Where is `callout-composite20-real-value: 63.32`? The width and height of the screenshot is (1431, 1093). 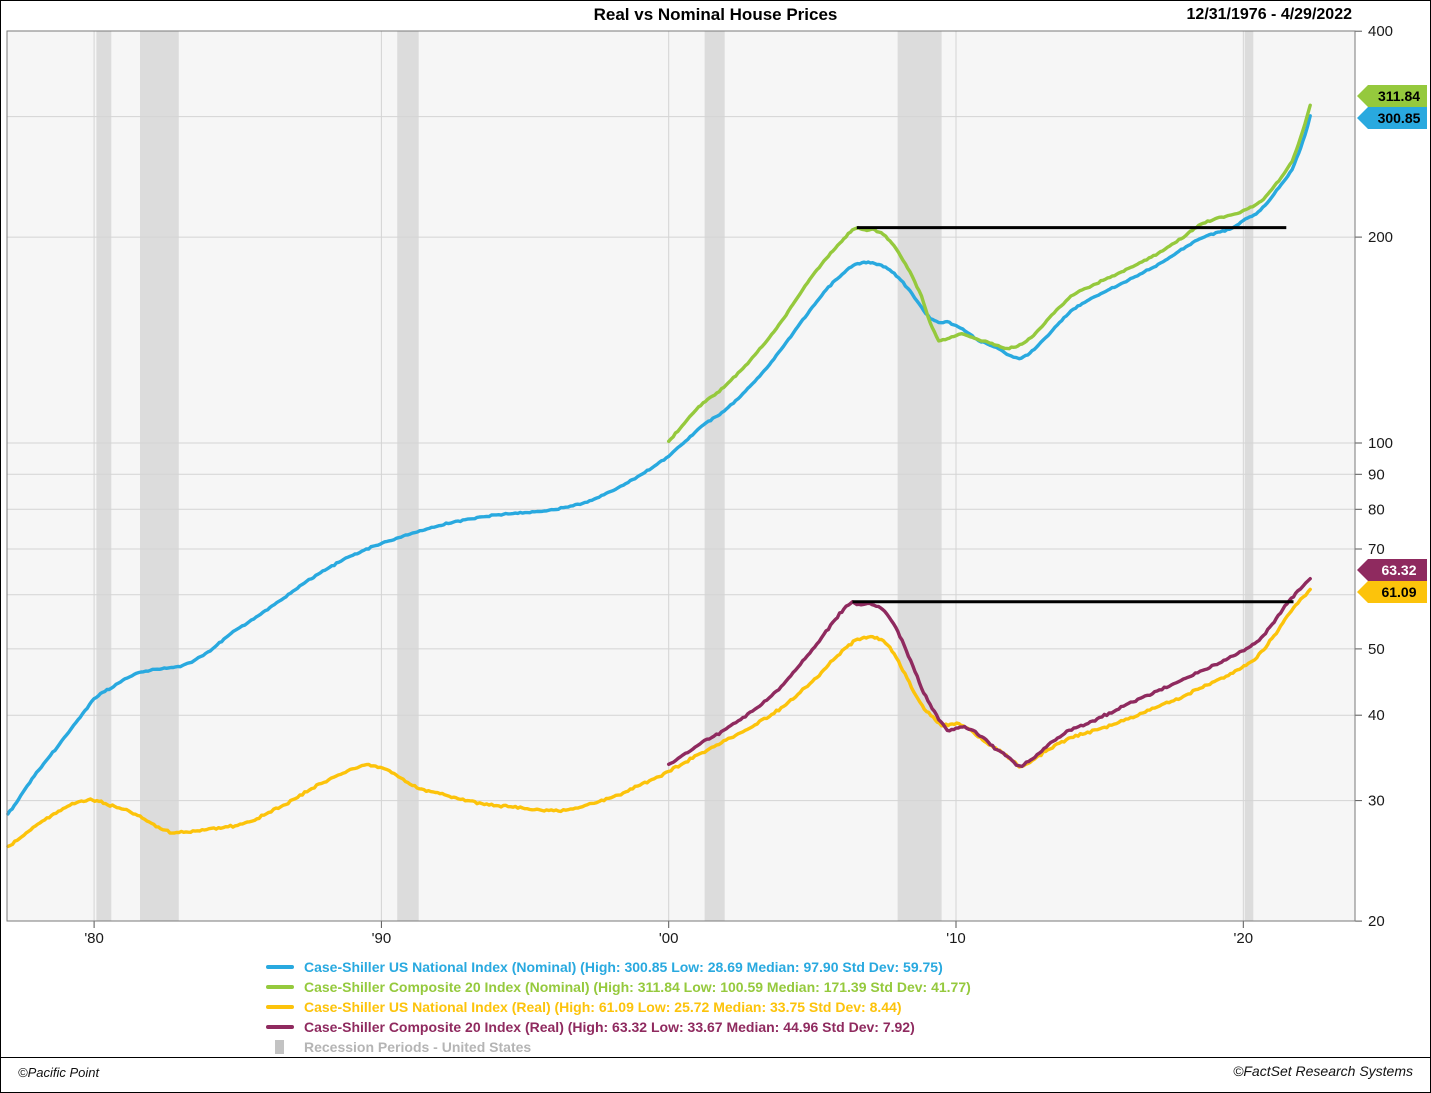 callout-composite20-real-value: 63.32 is located at coordinates (1398, 570).